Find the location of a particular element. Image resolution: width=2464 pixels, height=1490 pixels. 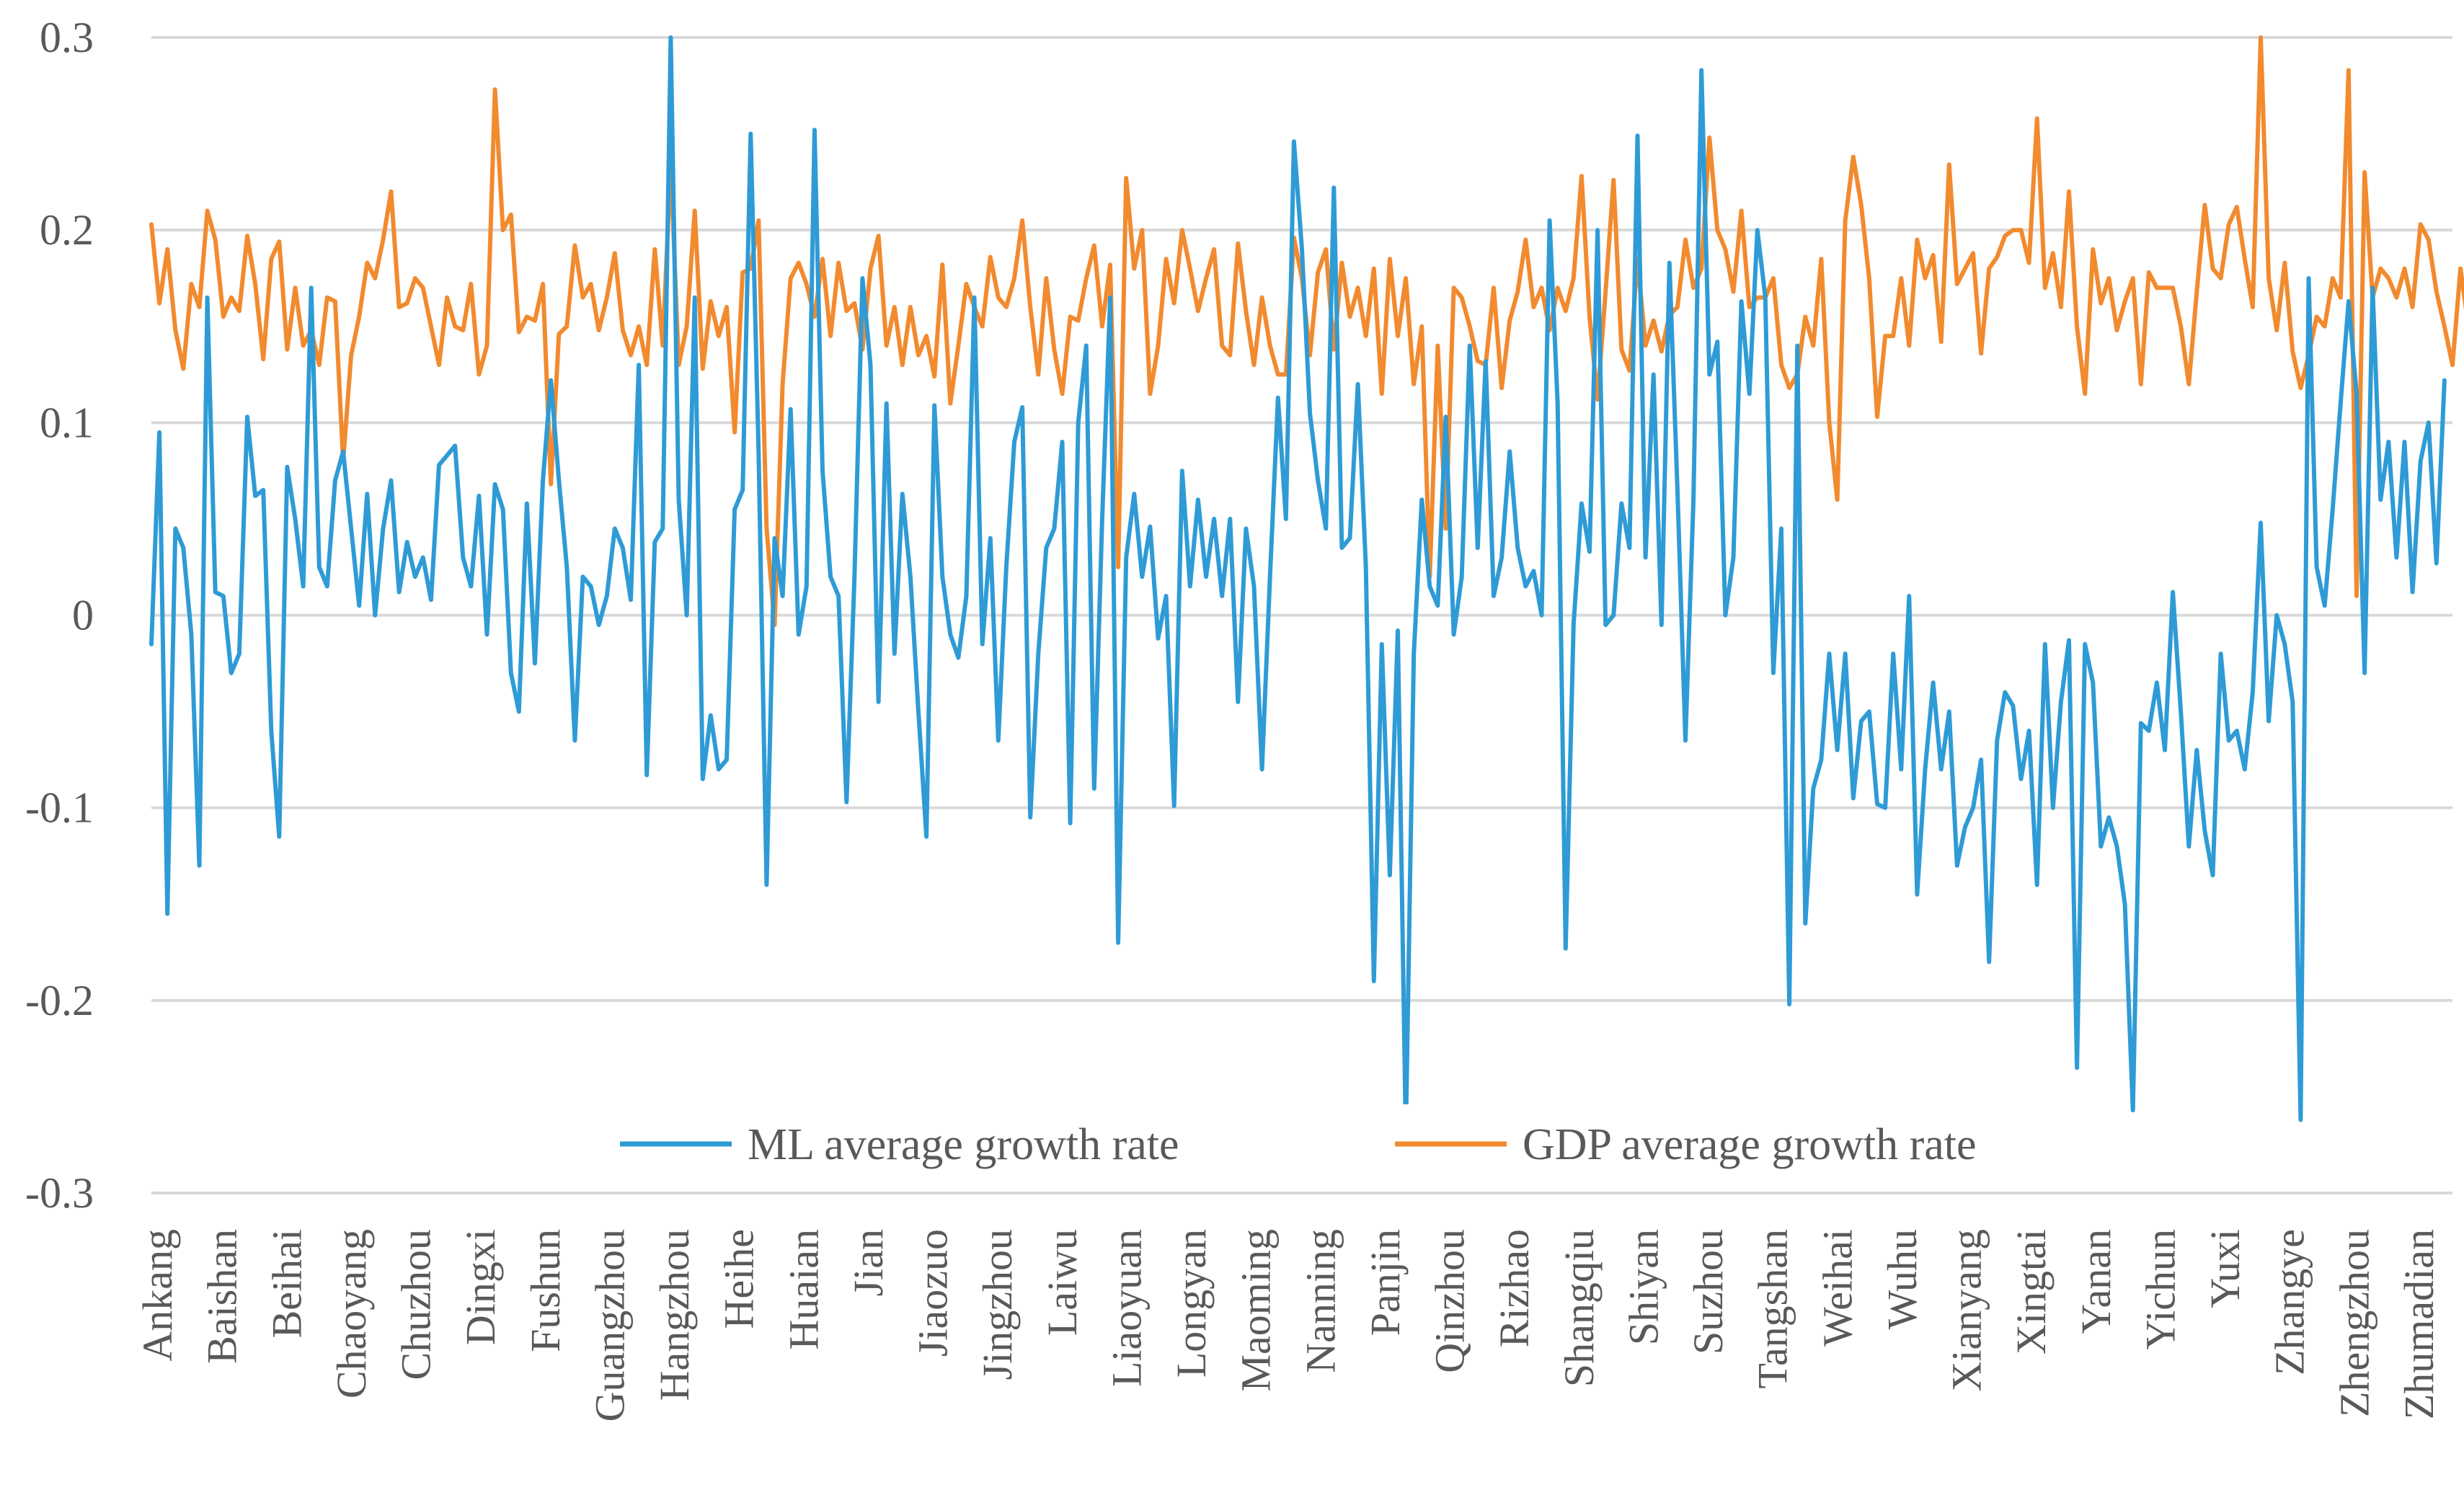

y-tick-label: 0.2 is located at coordinates (67, 230).